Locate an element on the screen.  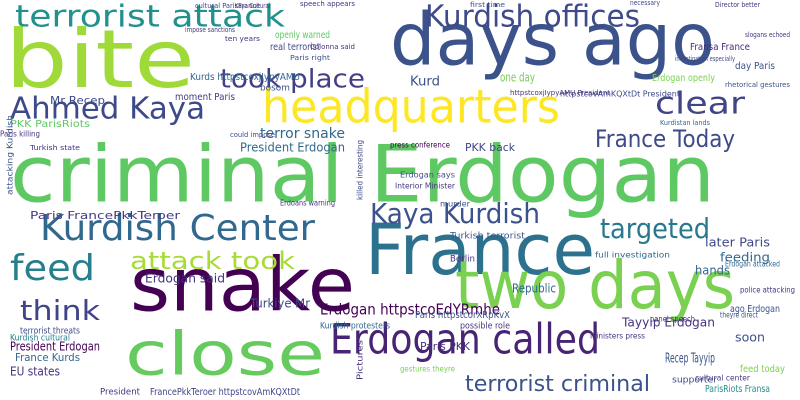
word: snake is located at coordinates (242, 286).